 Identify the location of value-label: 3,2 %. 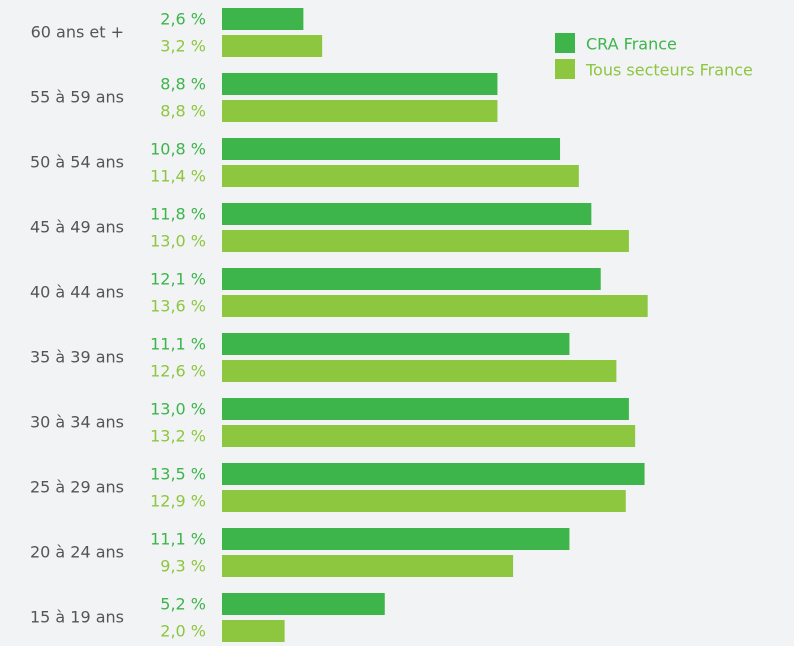
(183, 46).